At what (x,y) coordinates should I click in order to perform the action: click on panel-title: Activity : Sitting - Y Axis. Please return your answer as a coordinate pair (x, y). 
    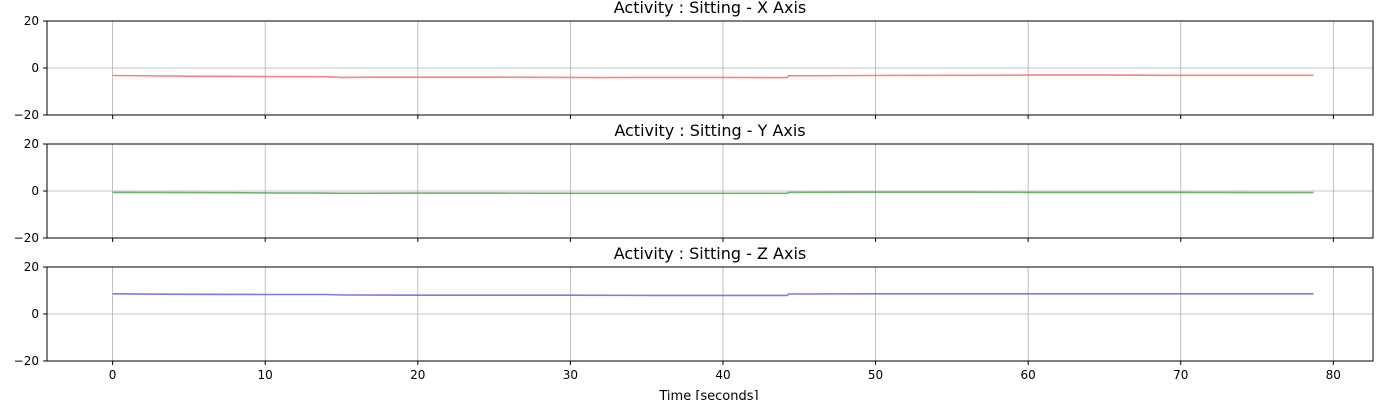
    Looking at the image, I should click on (709, 130).